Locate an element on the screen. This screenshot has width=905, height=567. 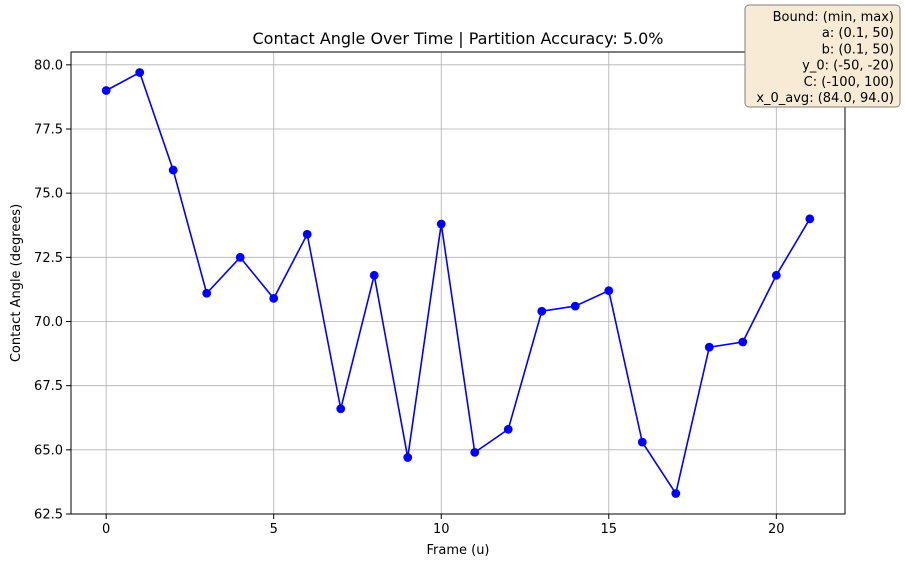
bound-annotation-background is located at coordinates (822, 56).